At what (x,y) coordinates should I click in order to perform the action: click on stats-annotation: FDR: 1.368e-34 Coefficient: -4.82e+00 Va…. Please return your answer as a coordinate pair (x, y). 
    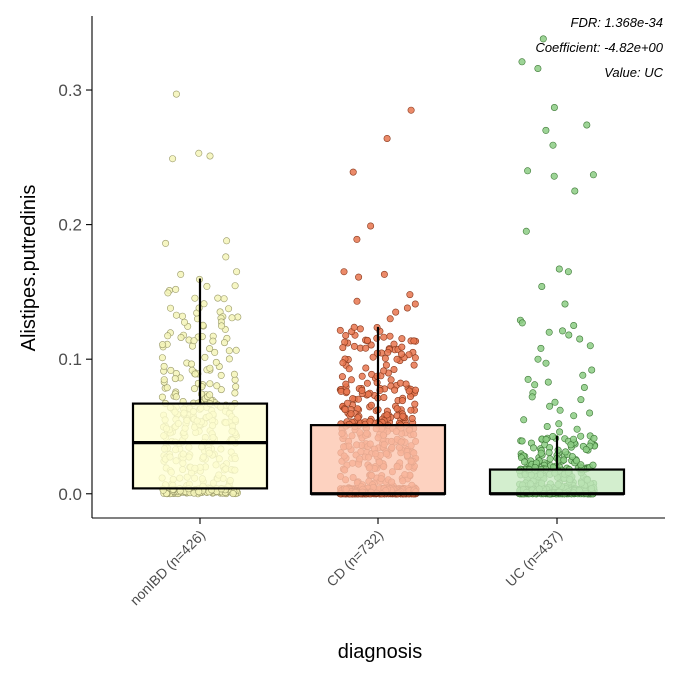
    Looking at the image, I should click on (599, 47).